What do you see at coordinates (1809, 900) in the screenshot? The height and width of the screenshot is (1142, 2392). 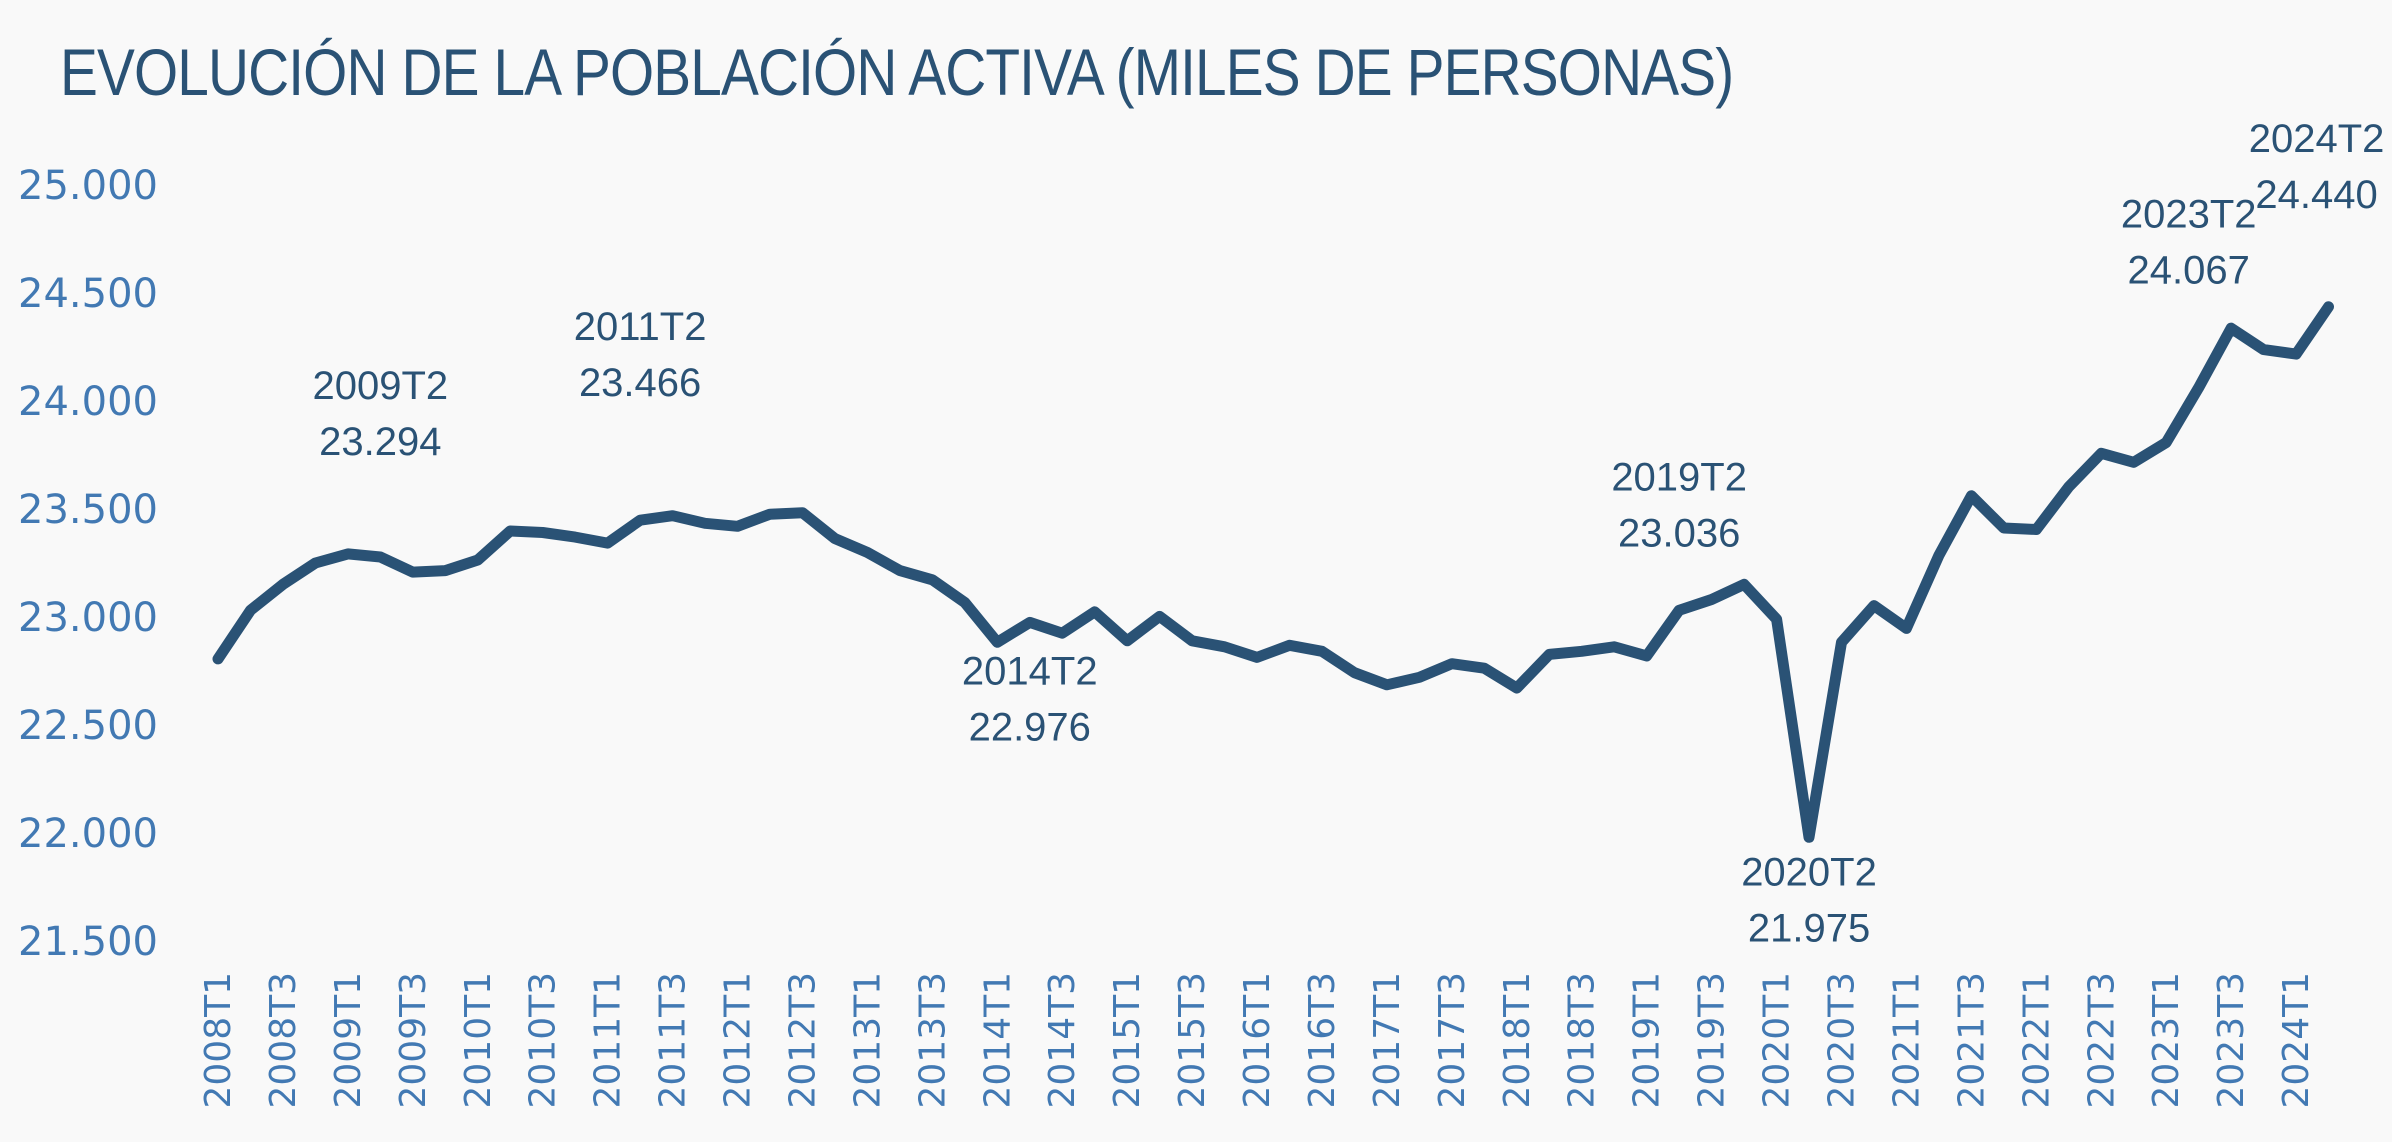 I see `annotation: 2020T2 21.975` at bounding box center [1809, 900].